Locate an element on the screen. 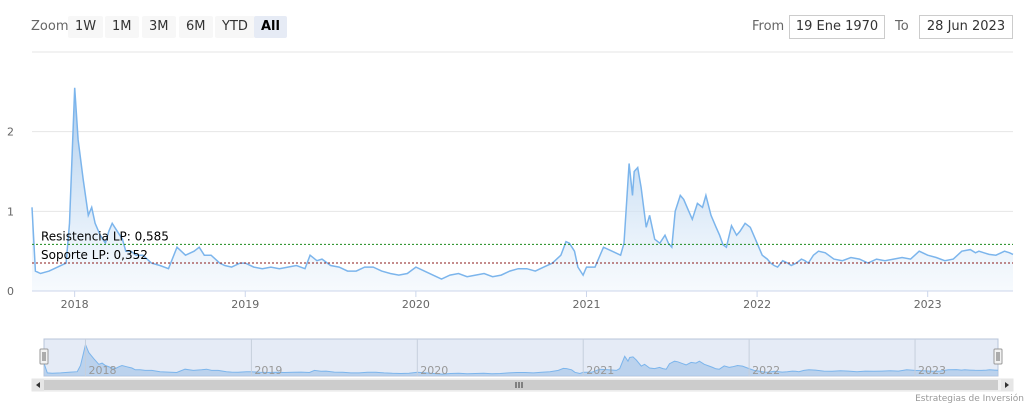  x-tick-label: 2023 is located at coordinates (928, 304).